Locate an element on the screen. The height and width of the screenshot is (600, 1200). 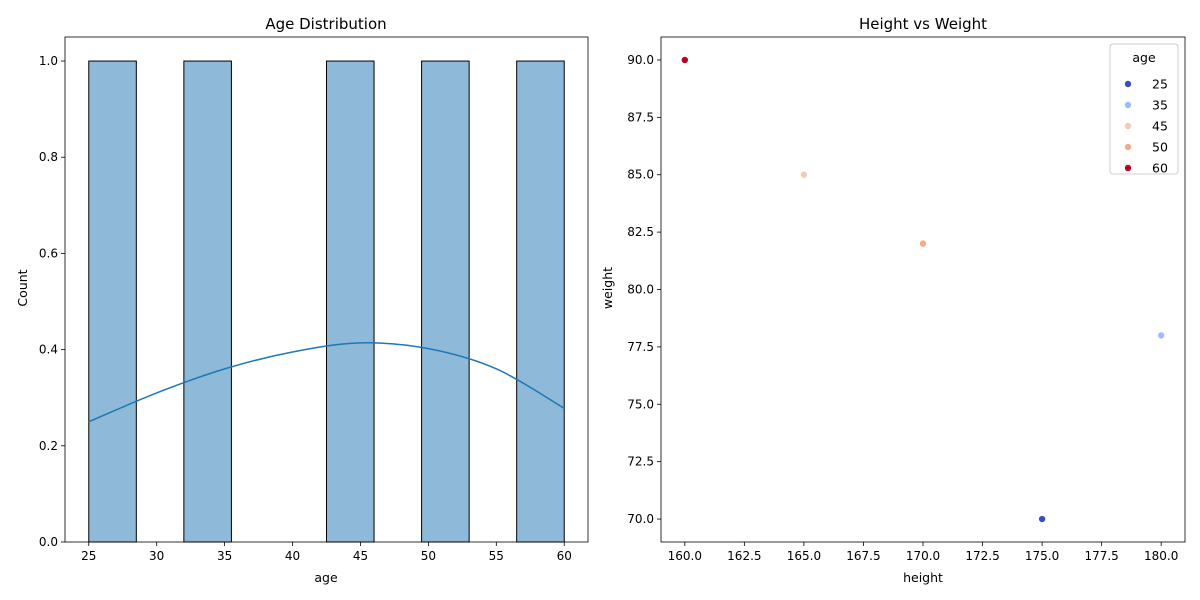
y-tick-label: 87.5 is located at coordinates (640, 117).